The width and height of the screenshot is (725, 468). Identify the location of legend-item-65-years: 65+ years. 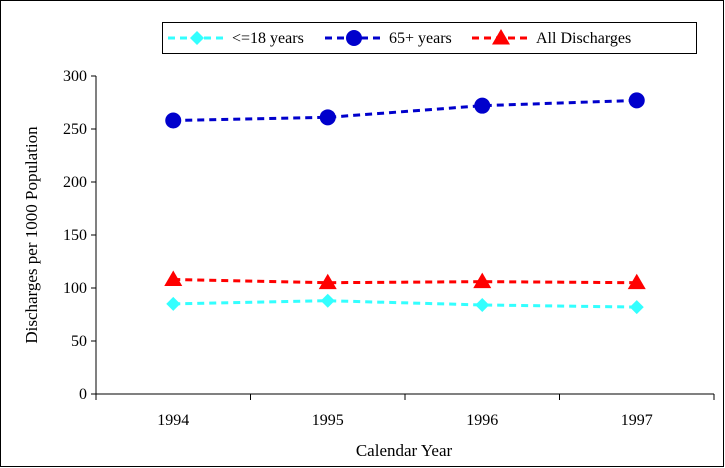
(388, 38).